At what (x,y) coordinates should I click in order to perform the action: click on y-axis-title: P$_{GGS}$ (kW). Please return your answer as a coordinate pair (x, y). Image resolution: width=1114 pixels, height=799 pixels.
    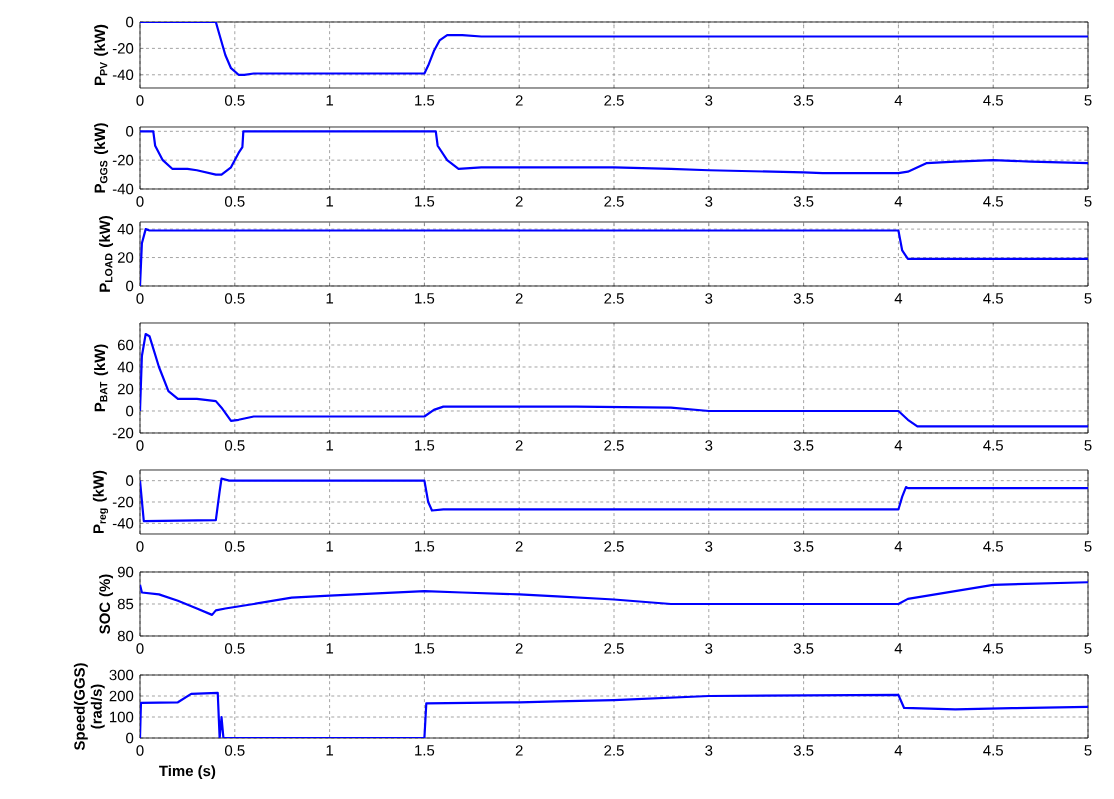
    Looking at the image, I should click on (101, 158).